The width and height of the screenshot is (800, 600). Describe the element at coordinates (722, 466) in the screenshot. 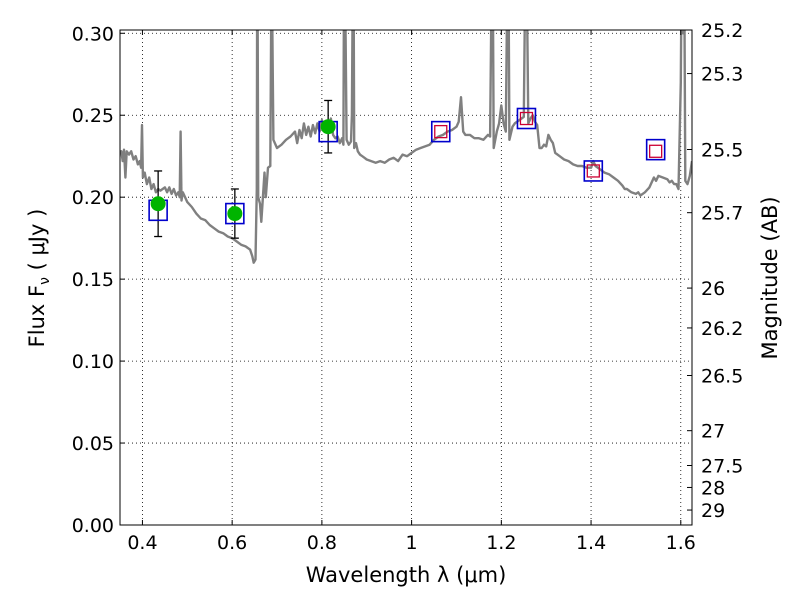

I see `mag-tick-label: 27.5` at that location.